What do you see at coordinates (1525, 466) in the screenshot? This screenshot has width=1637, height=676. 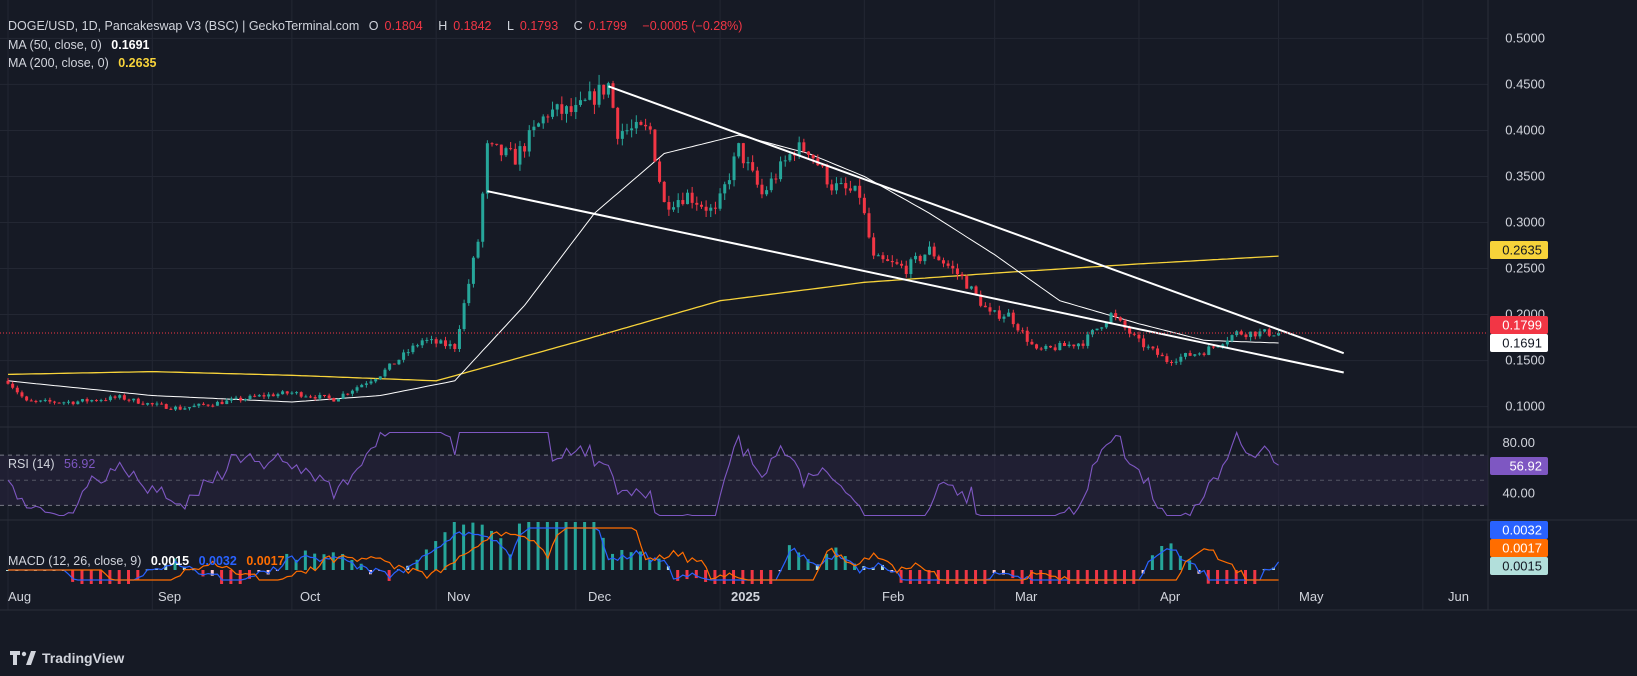 I see `rsi-badge-text: 56.92` at bounding box center [1525, 466].